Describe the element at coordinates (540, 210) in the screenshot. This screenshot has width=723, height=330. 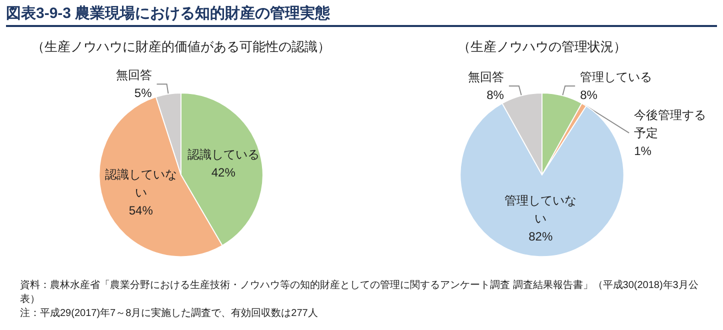
I see `slice-label: 管理していない` at that location.